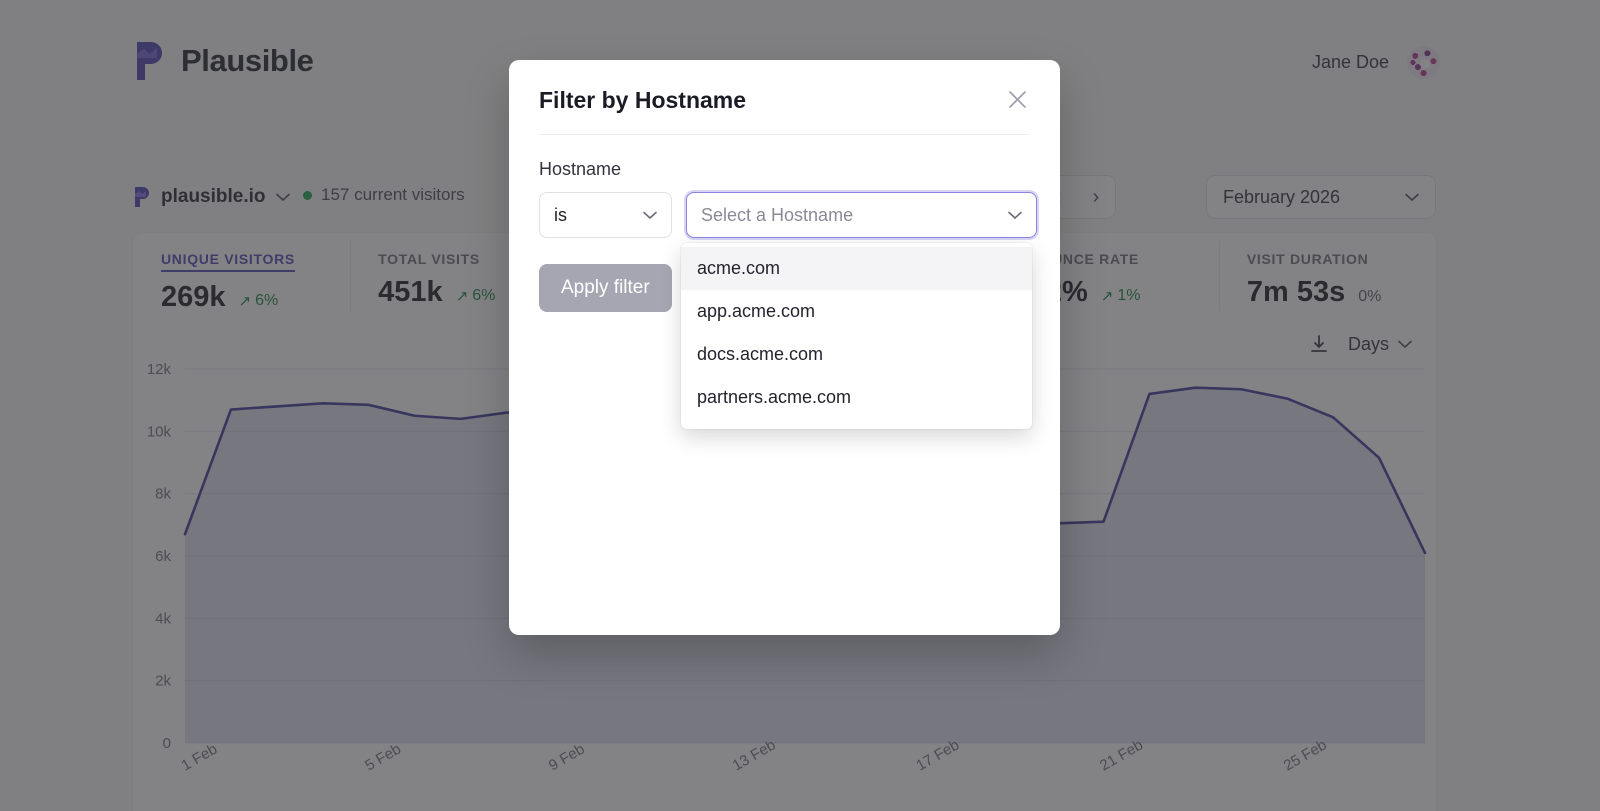 The image size is (1600, 811). What do you see at coordinates (580, 169) in the screenshot?
I see `hostname-field-label: Hostname` at bounding box center [580, 169].